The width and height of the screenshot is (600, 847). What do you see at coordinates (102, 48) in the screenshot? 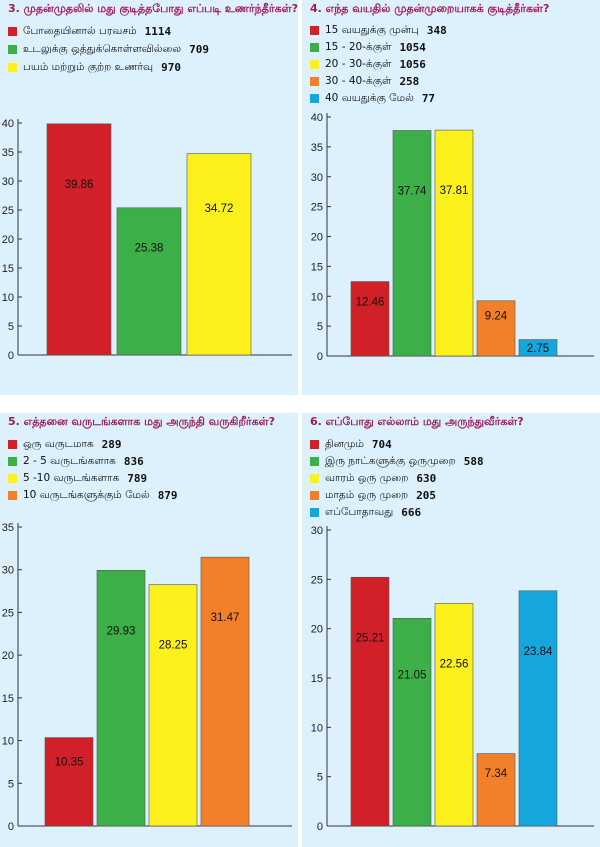
I see `legend-label: உடலுக்கு ஒத்துக்கொள்ளவில்லை` at bounding box center [102, 48].